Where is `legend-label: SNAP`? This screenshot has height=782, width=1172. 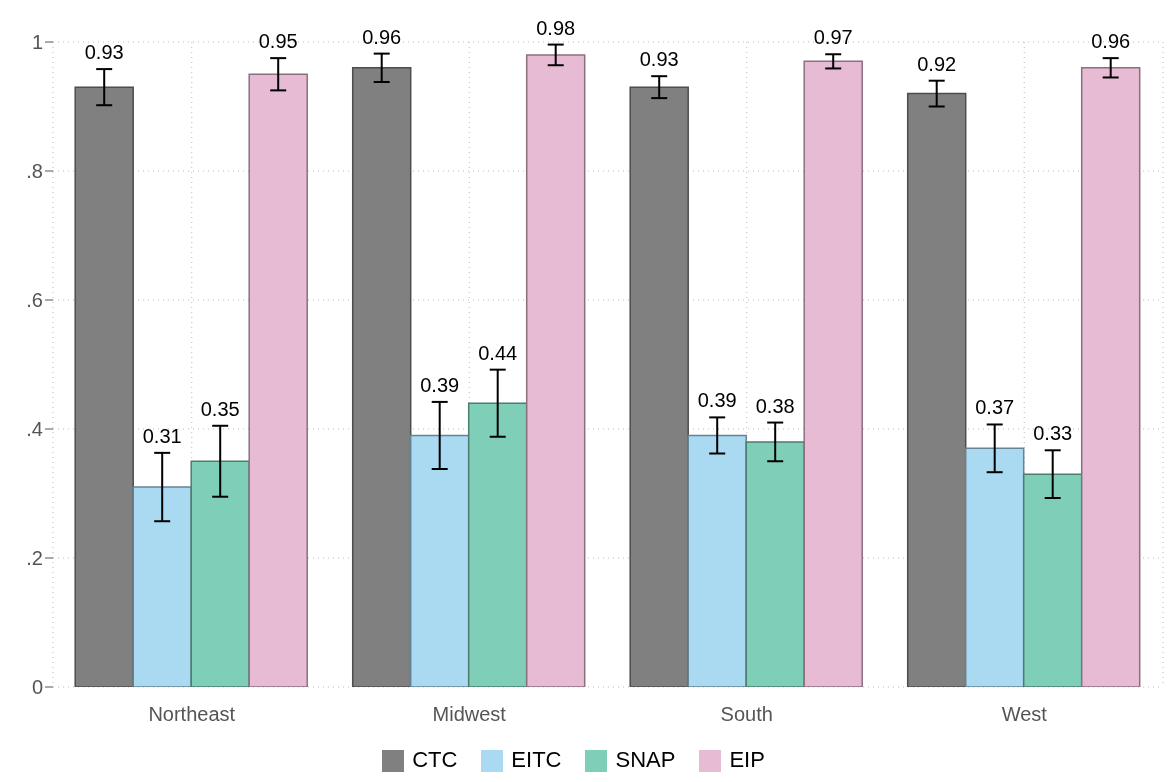
legend-label: SNAP is located at coordinates (645, 759).